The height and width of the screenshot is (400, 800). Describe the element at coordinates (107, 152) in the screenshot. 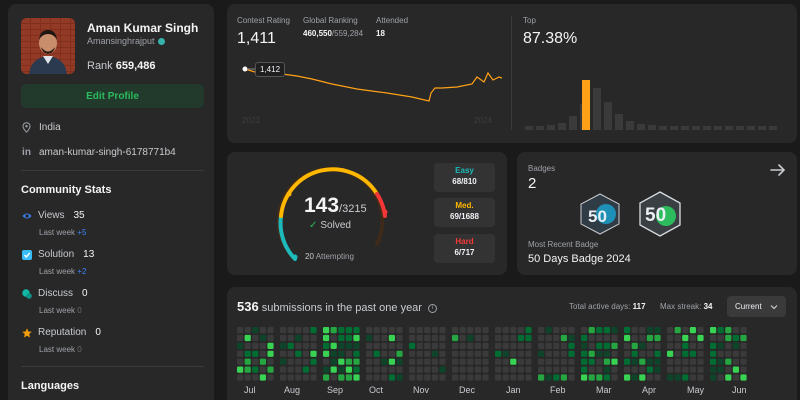

I see `linkedin-text: aman-kumar-singh-6178771b4` at that location.